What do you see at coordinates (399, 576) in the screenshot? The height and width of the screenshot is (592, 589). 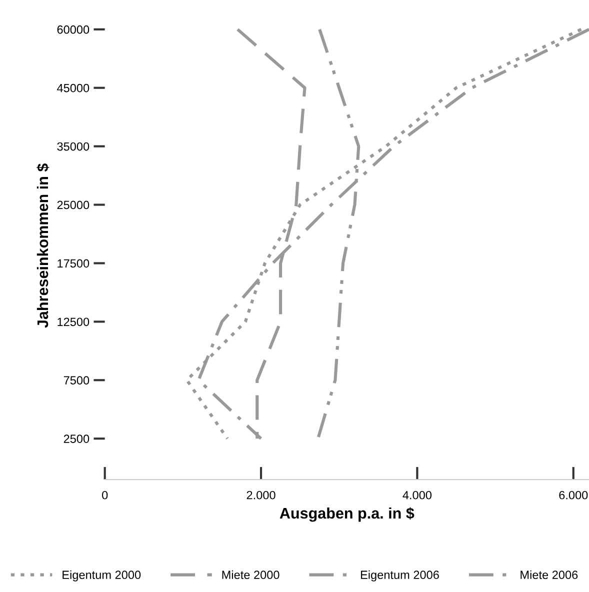 I see `legend-label: Eigentum 2006` at bounding box center [399, 576].